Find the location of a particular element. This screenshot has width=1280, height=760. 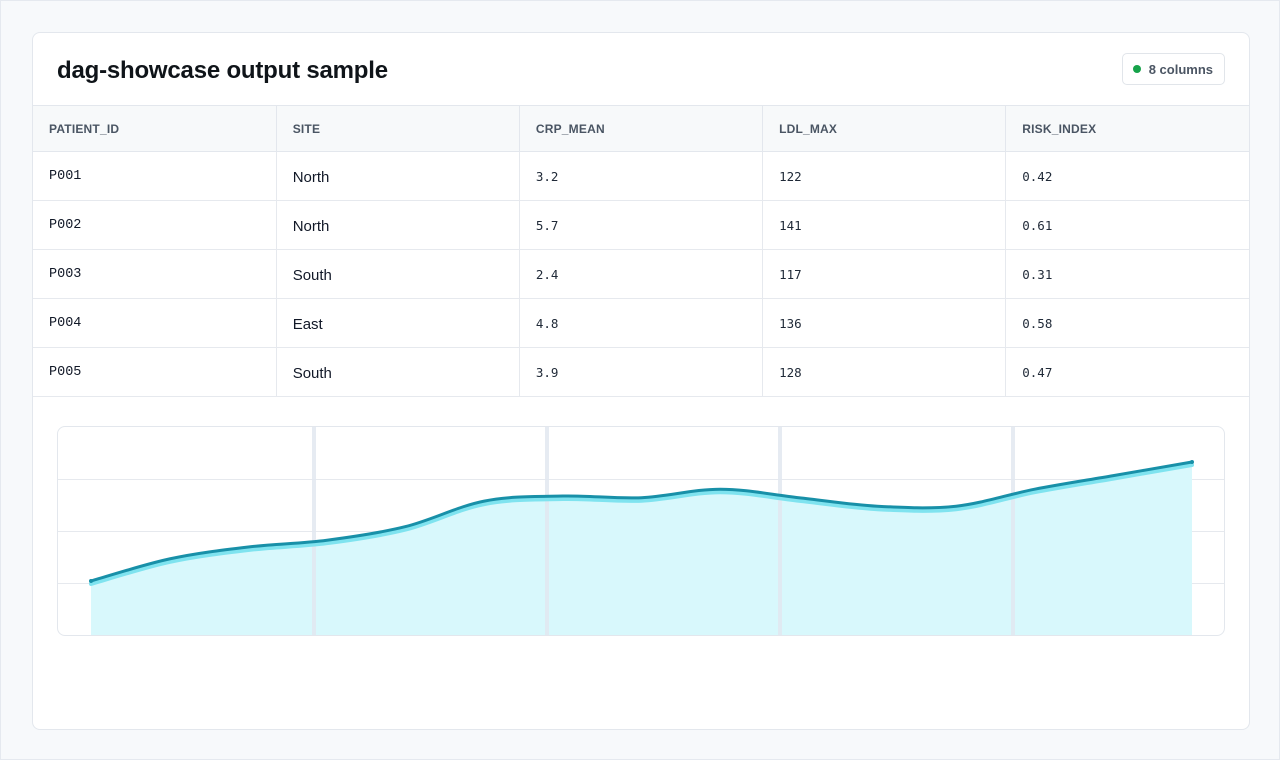

cell-risk-index: 0.42 is located at coordinates (1127, 176).